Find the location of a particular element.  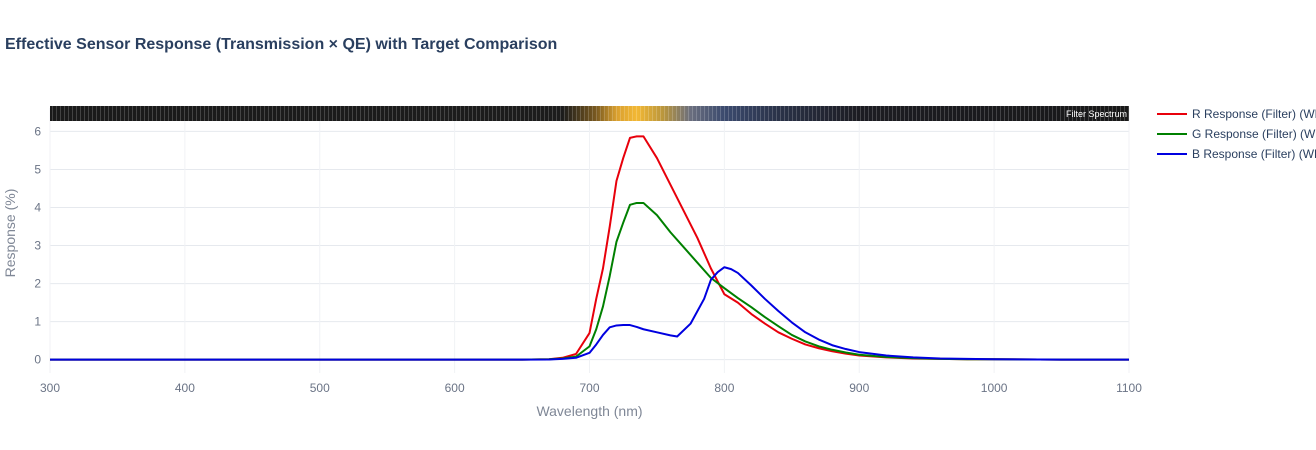

x-tick-label: 700 is located at coordinates (589, 388).